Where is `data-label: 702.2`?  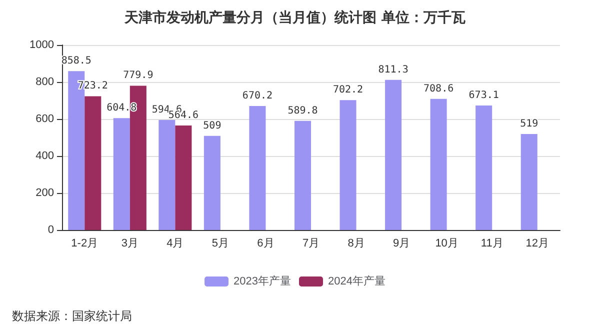
data-label: 702.2 is located at coordinates (348, 90).